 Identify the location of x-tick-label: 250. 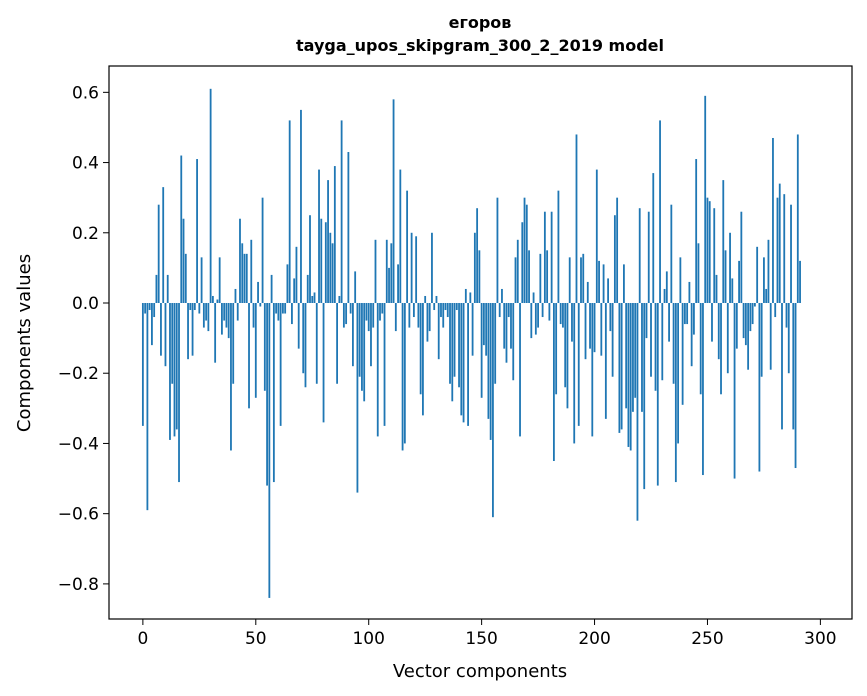
(707, 639).